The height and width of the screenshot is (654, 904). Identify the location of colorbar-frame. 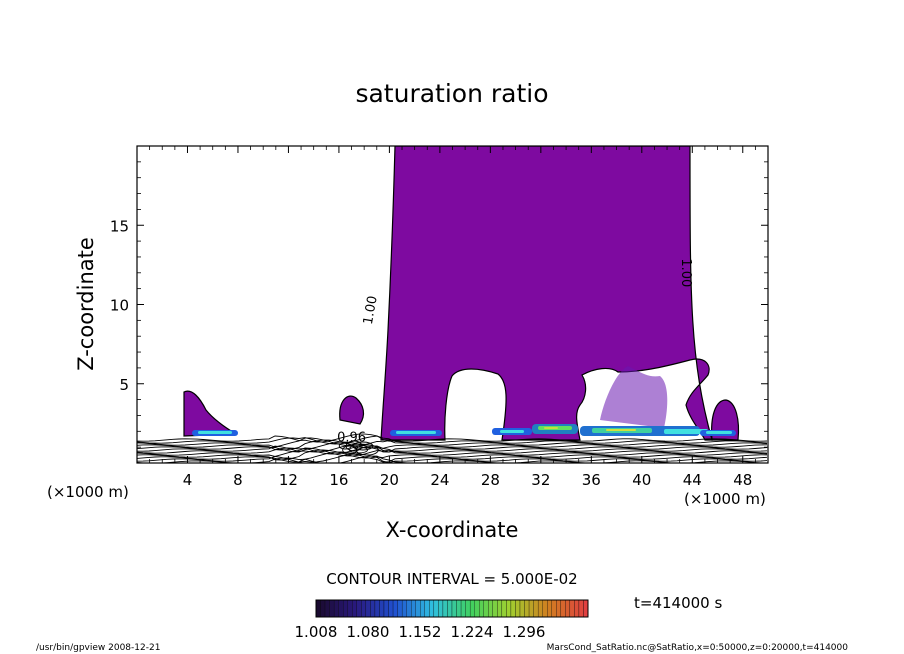
(452, 608).